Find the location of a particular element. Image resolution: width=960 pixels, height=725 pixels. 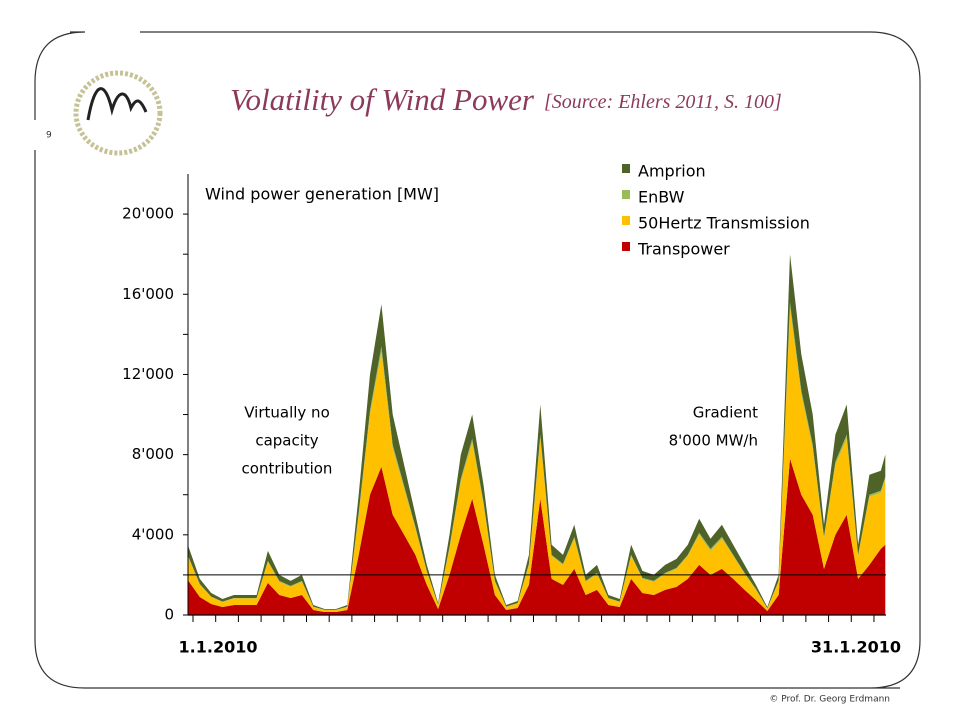

legend-label: EnBW is located at coordinates (661, 197).